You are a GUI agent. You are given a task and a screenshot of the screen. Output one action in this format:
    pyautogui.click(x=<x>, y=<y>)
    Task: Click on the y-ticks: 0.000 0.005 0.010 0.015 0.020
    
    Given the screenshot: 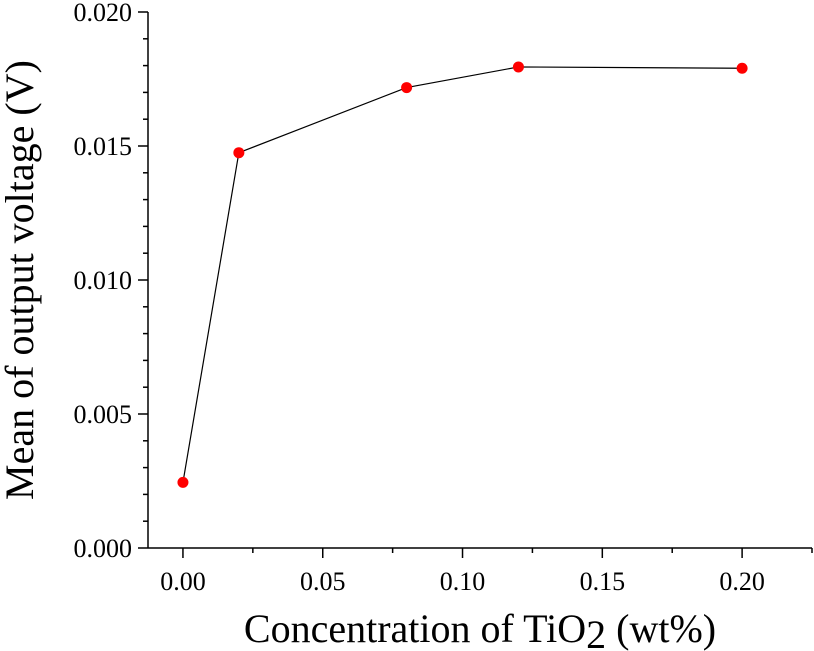 What is the action you would take?
    pyautogui.click(x=111, y=281)
    